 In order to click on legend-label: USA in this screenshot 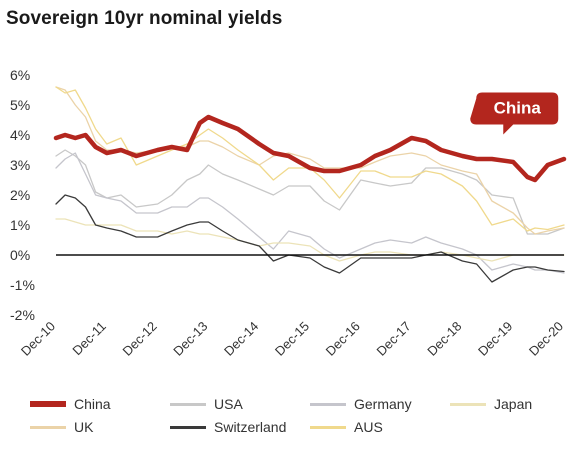, I will do `click(228, 404)`.